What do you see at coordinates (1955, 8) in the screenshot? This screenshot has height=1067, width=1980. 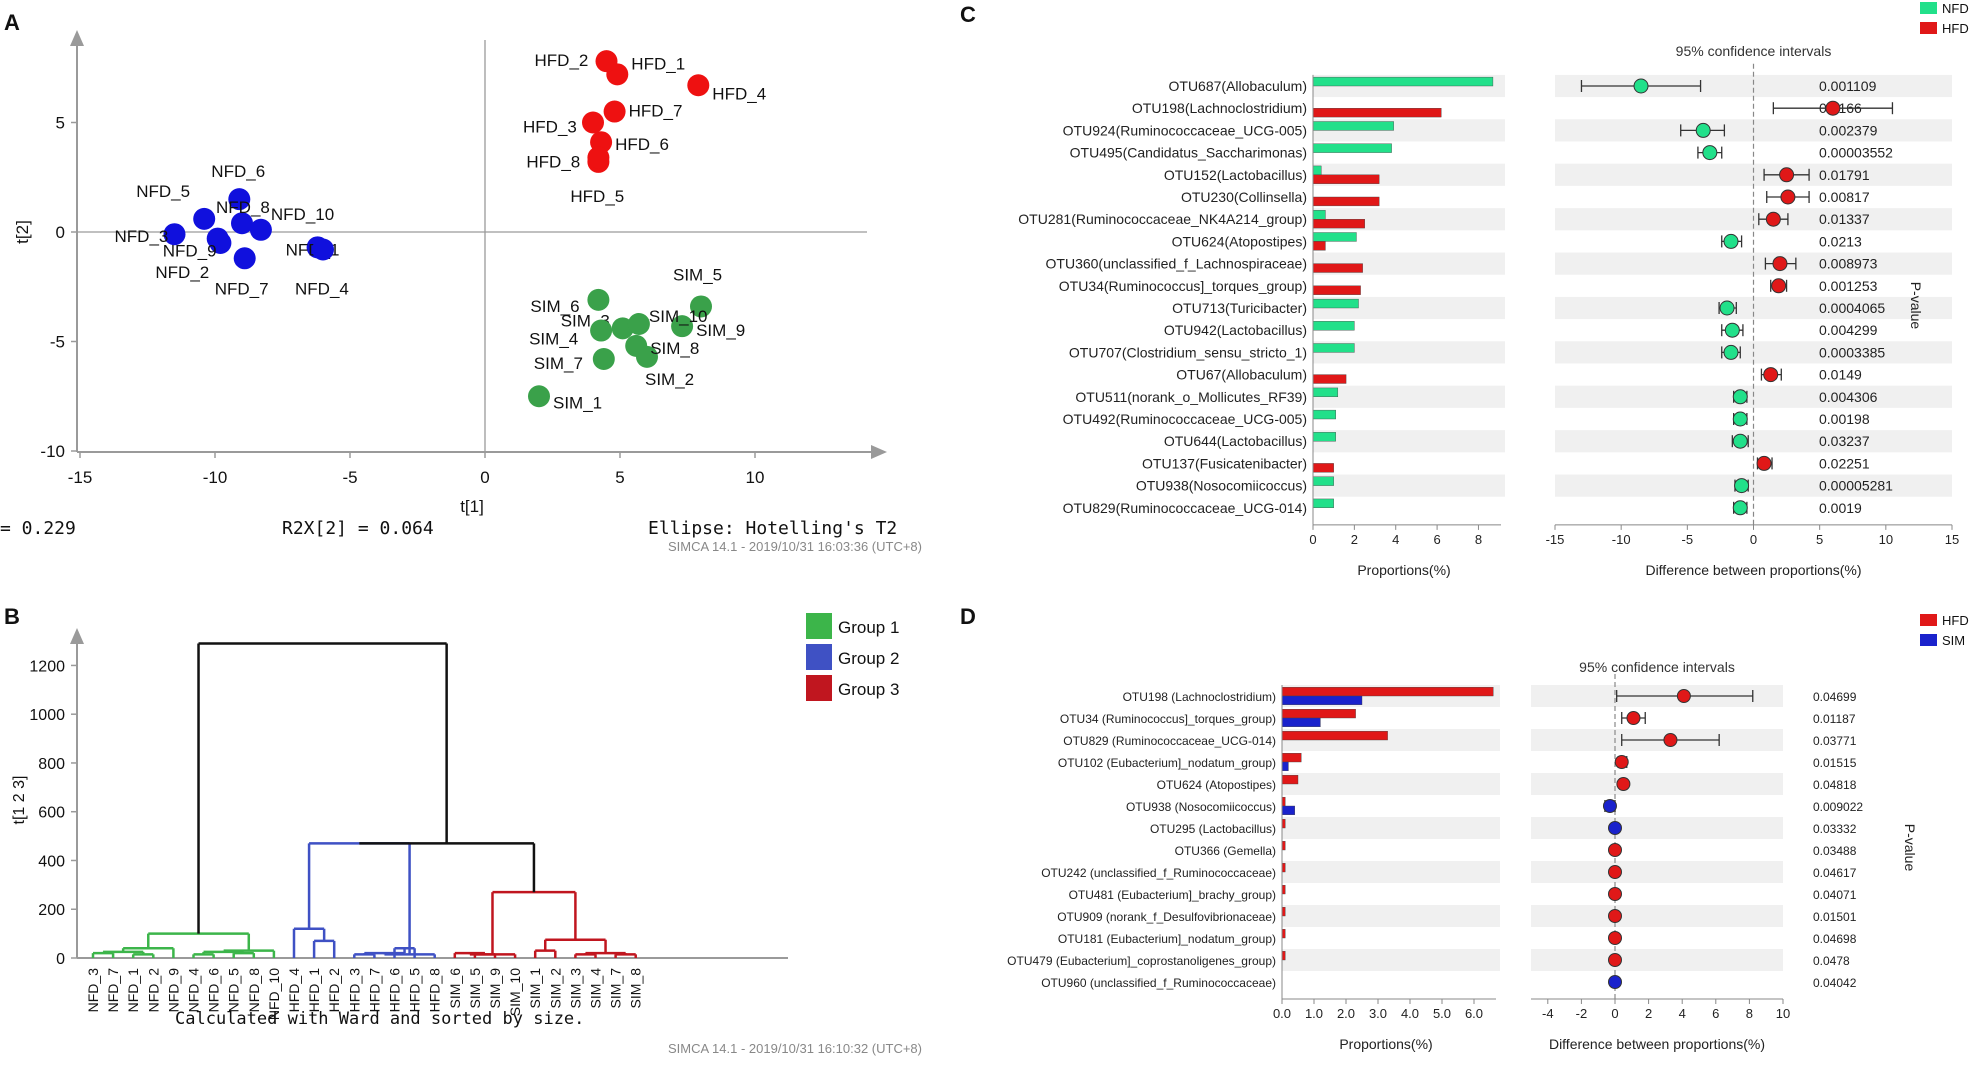 I see `legend-label: NFD` at bounding box center [1955, 8].